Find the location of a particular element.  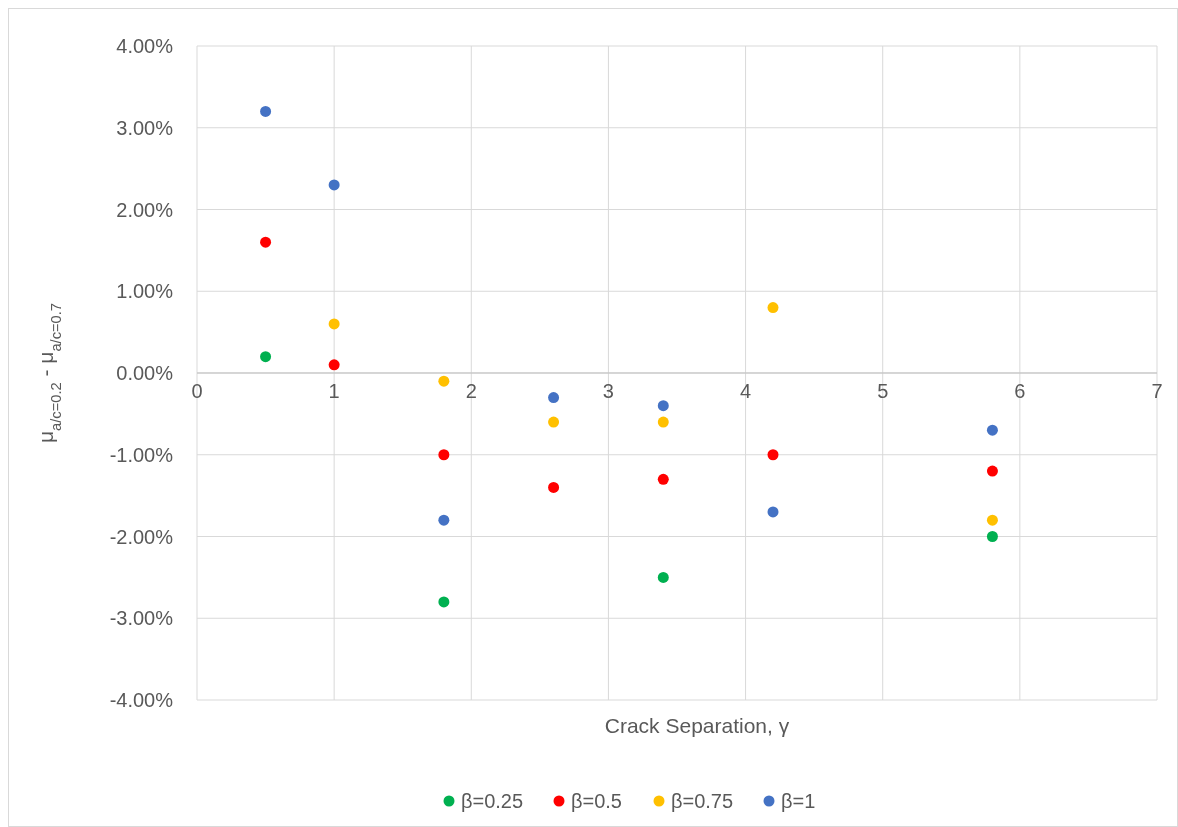

x-tick-label: 1 is located at coordinates (334, 391).